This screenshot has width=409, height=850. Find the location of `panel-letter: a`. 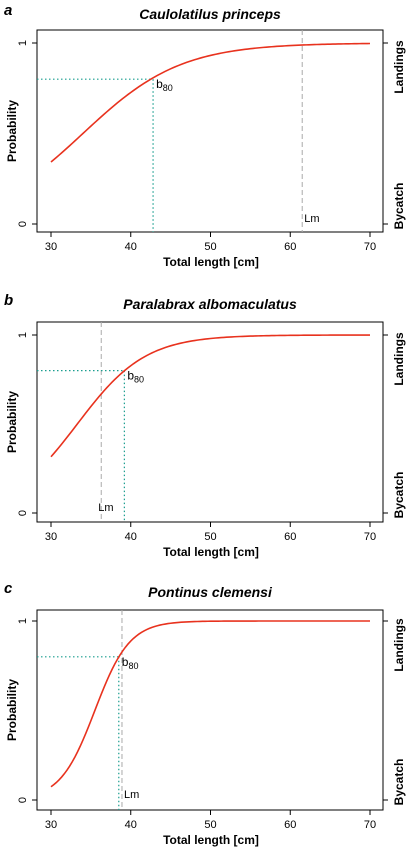

panel-letter: a is located at coordinates (8, 10).